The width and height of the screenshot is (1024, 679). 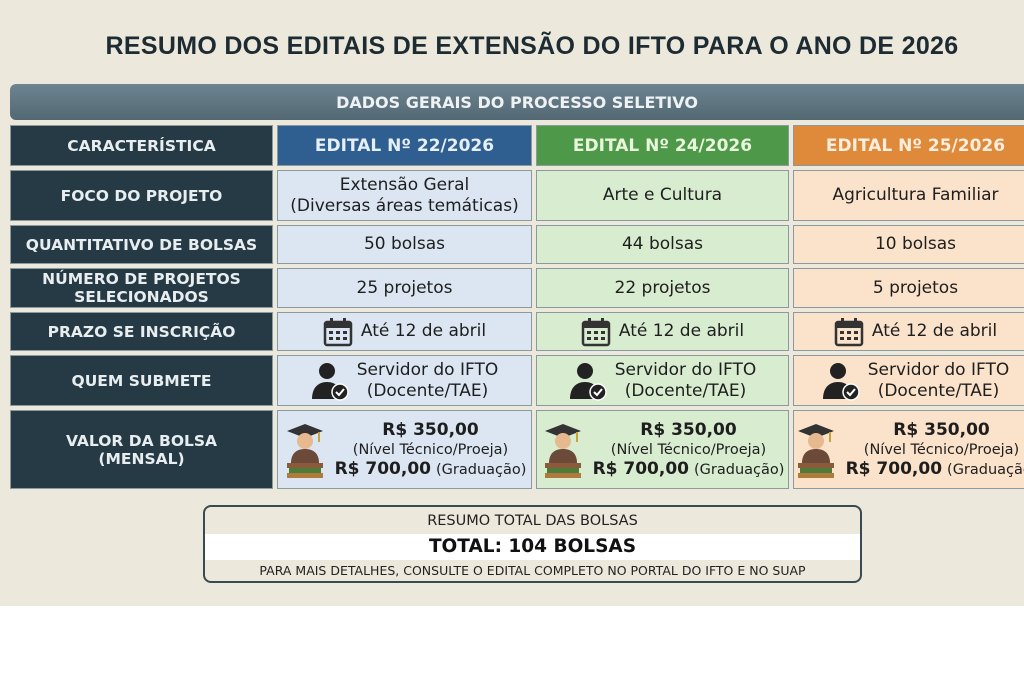 I want to click on row-label-line: VALOR DA BOLSA, so click(x=141, y=440).